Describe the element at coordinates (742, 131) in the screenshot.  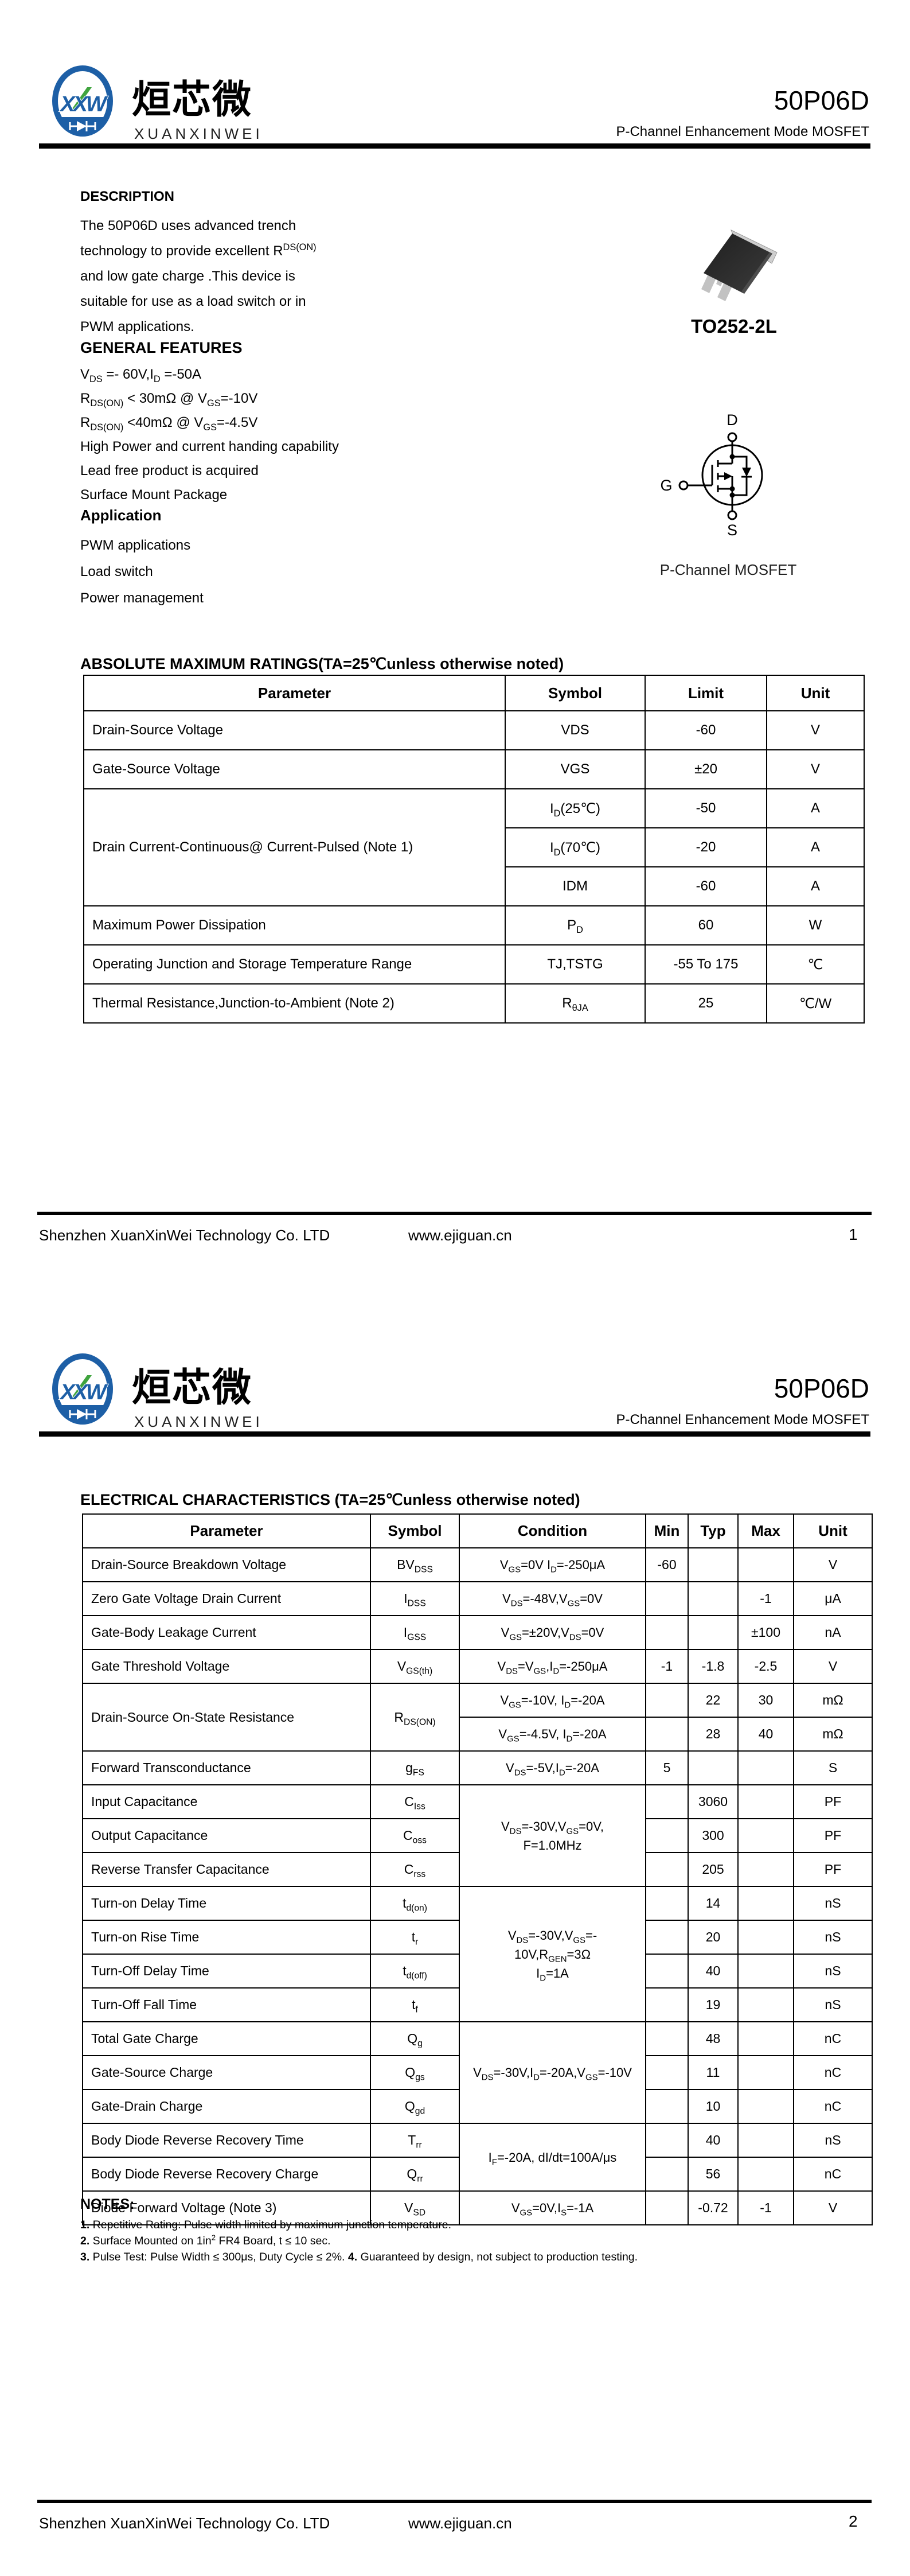
I see `doc-subtitle: P-Channel Enhancement Mode MOSFET` at that location.